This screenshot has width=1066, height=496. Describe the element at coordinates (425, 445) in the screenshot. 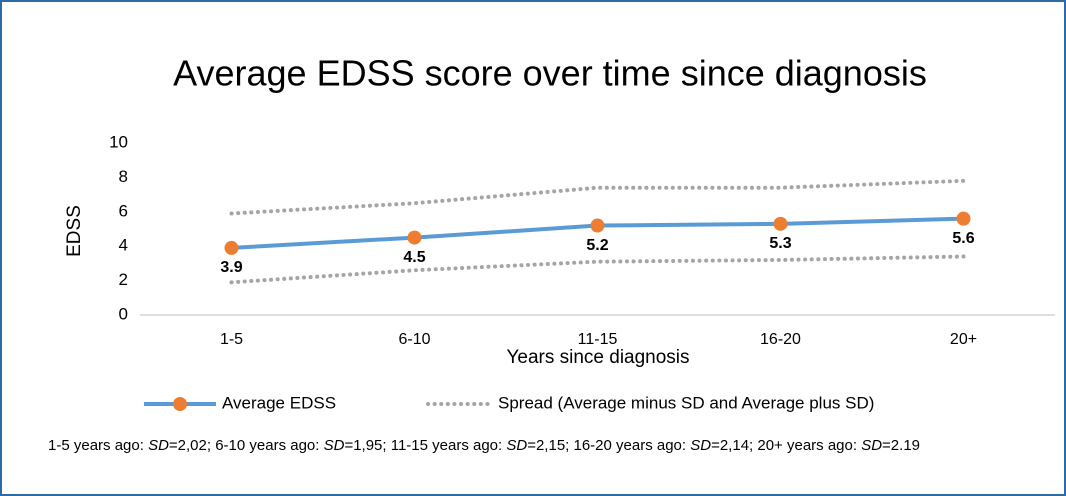

I see `footnote-part: =1,95; 11-15 years ago:` at that location.